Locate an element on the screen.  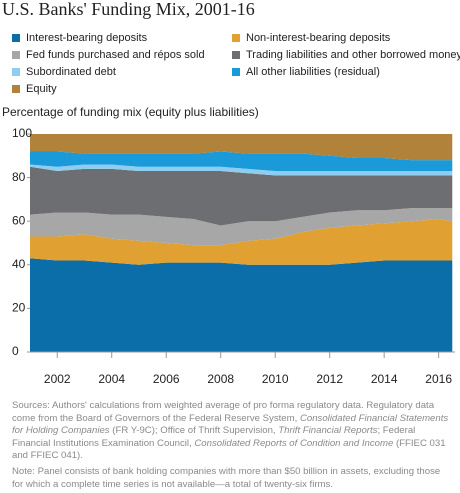
x-tick-label: 2006 is located at coordinates (166, 379).